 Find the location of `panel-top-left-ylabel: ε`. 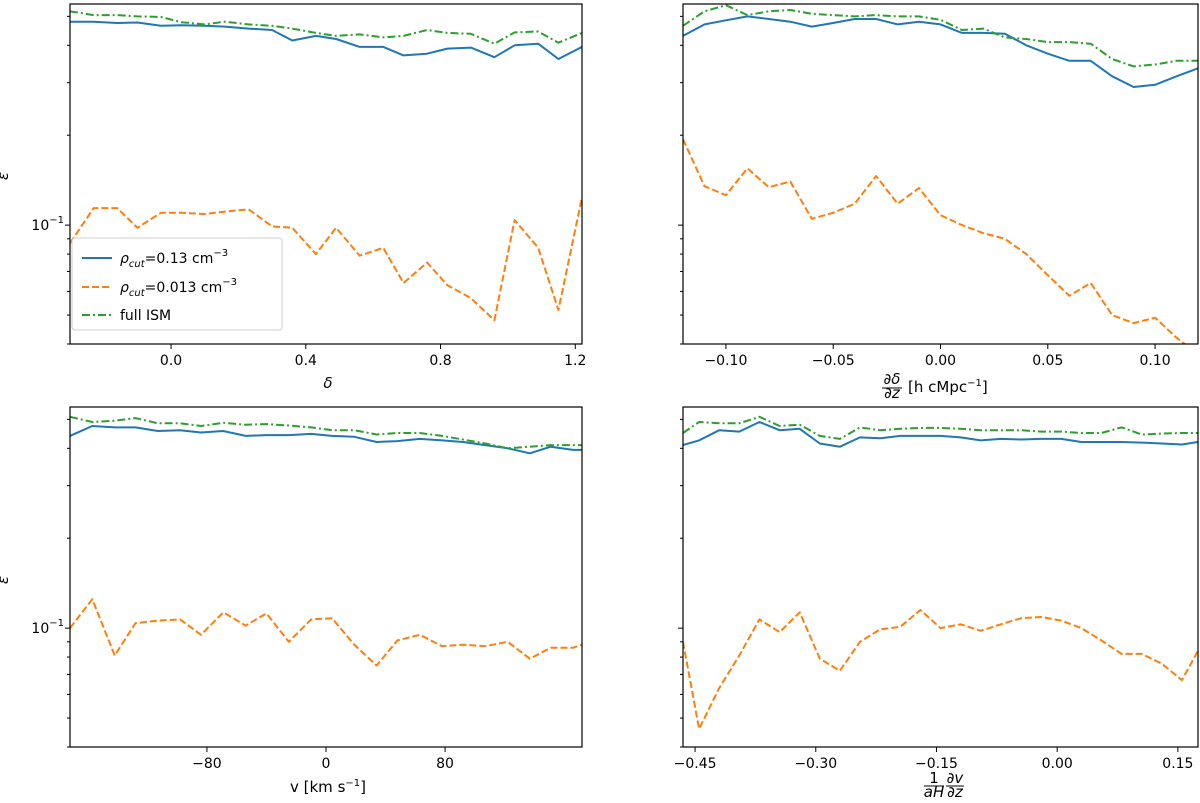

panel-top-left-ylabel: ε is located at coordinates (6, 176).